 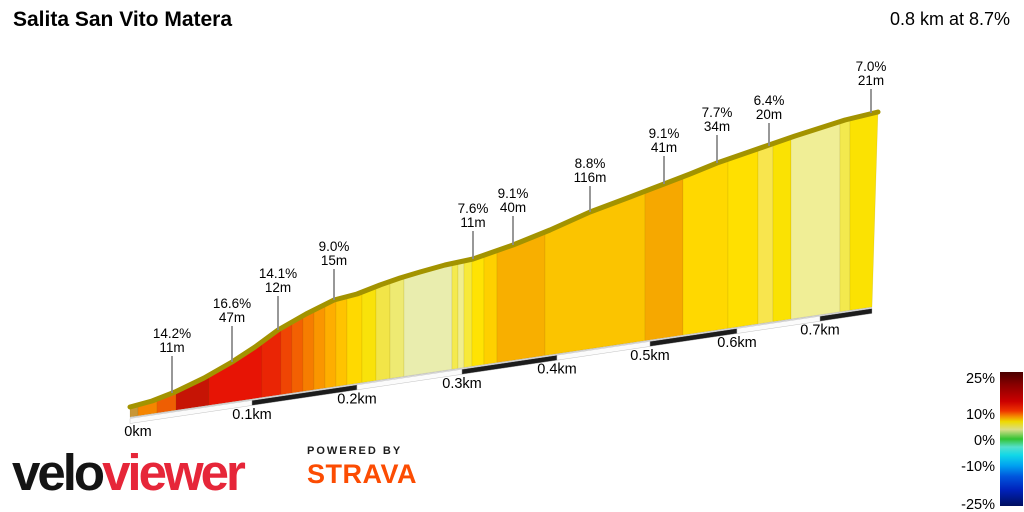 I want to click on segment-length-label: 15m, so click(x=334, y=260).